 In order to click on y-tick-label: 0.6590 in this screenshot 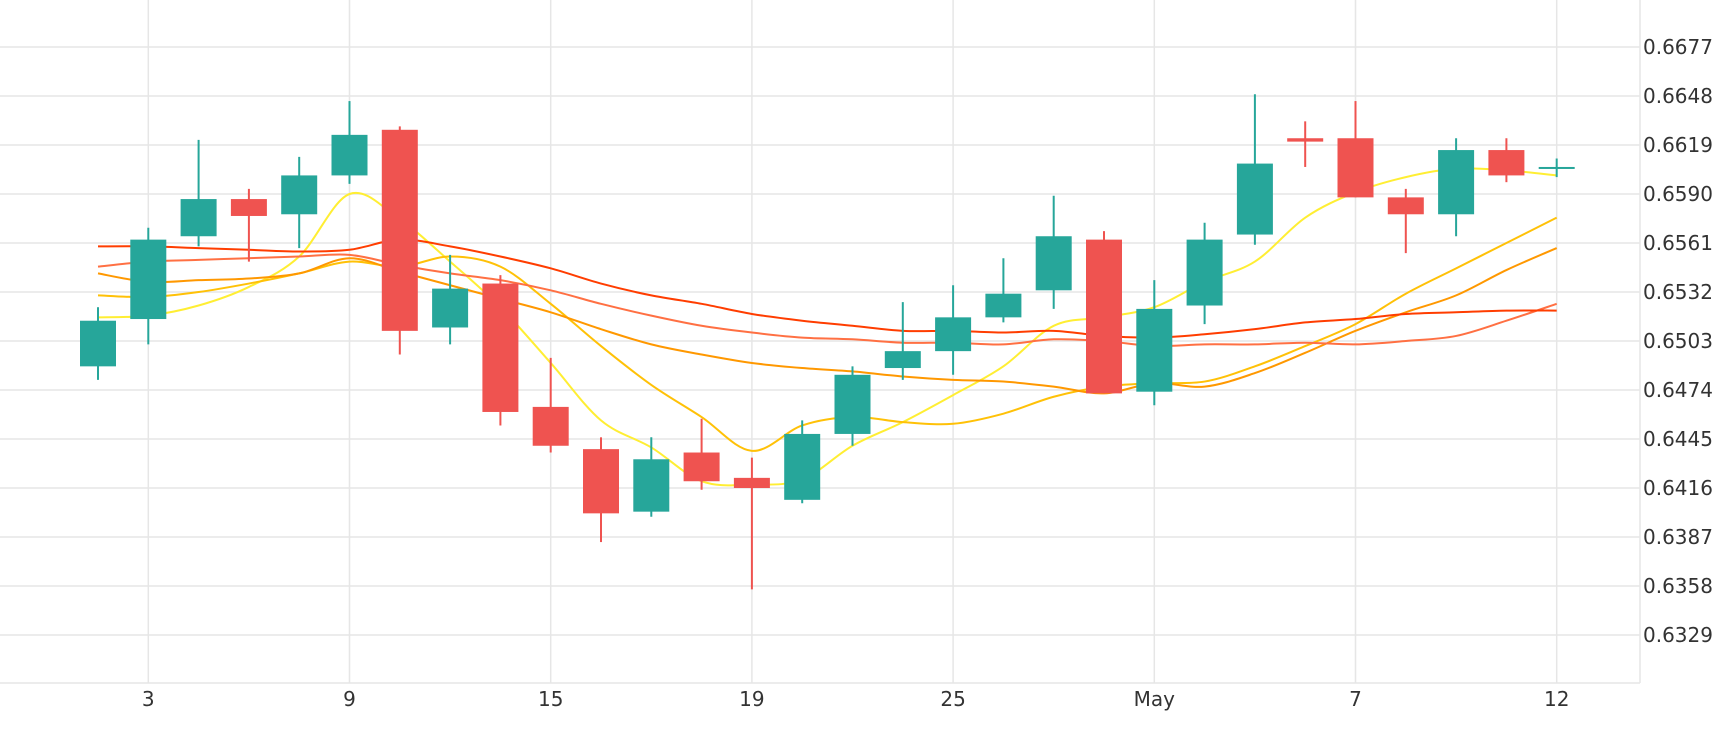, I will do `click(1678, 194)`.